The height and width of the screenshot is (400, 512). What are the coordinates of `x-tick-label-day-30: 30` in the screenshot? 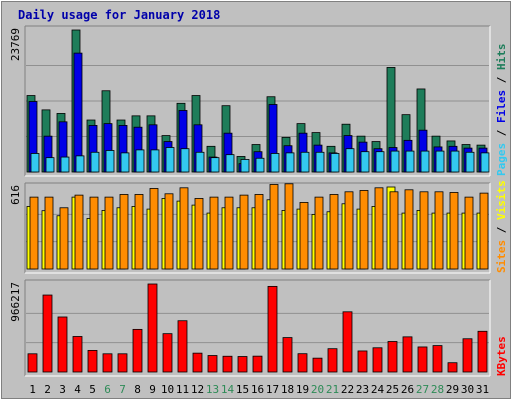 It's located at (467, 389).